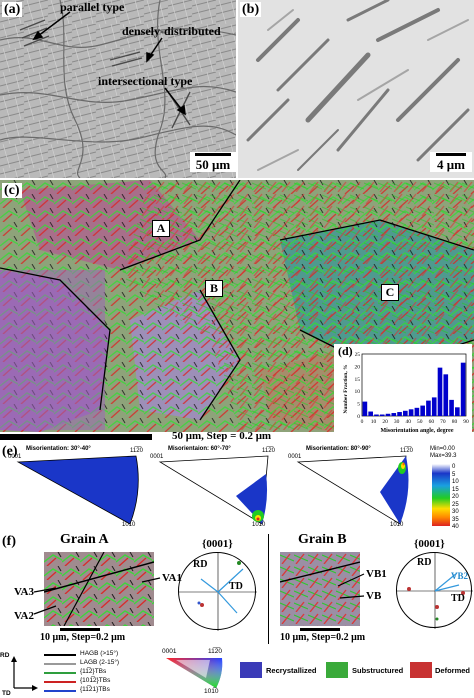 This screenshot has height=698, width=474. What do you see at coordinates (236, 586) in the screenshot?
I see `grain-a-td-label: TD` at bounding box center [236, 586].